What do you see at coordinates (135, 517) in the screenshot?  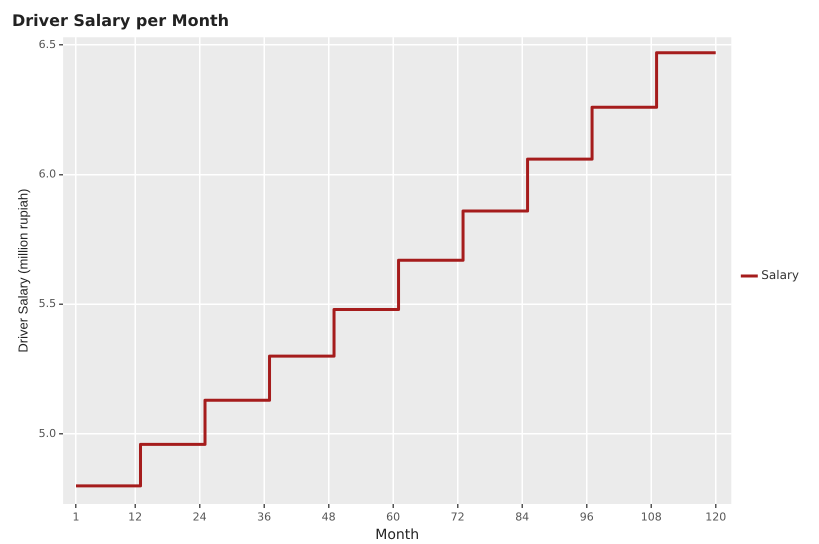 I see `x-tick-label: 12` at bounding box center [135, 517].